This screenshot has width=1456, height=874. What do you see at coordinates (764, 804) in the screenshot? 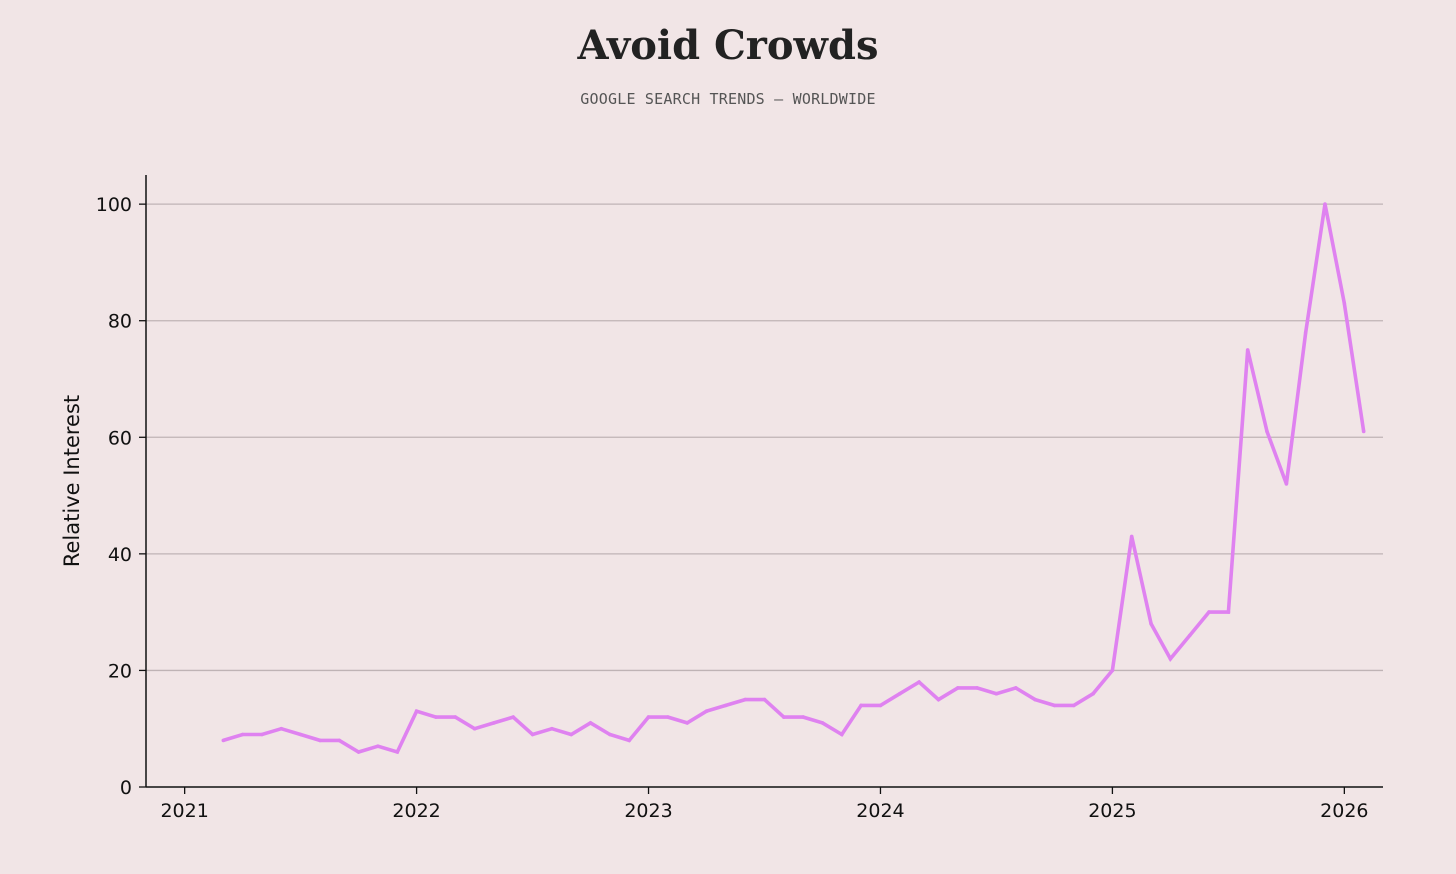
I see `x-ticks: 2021 2022 2023 2024 2025 2026` at bounding box center [764, 804].